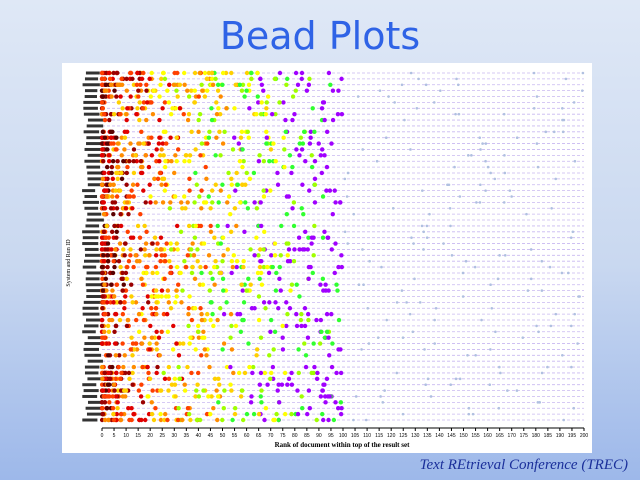 The image size is (640, 480). I want to click on x-tick-label: 90, so click(319, 436).